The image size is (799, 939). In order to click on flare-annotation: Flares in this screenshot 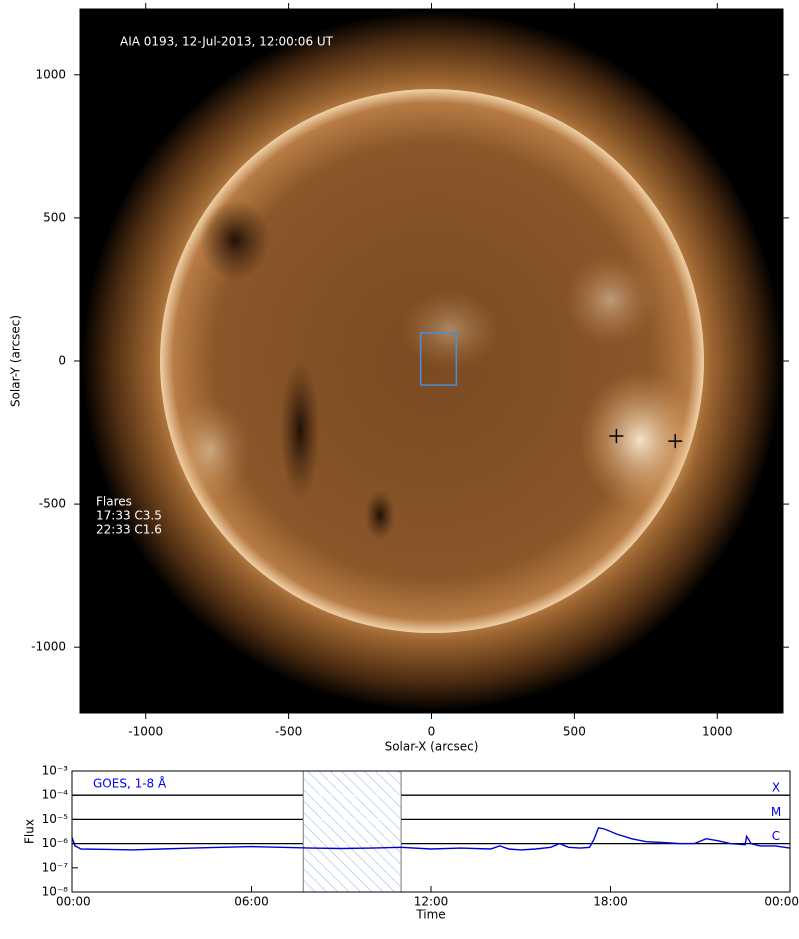, I will do `click(114, 502)`.